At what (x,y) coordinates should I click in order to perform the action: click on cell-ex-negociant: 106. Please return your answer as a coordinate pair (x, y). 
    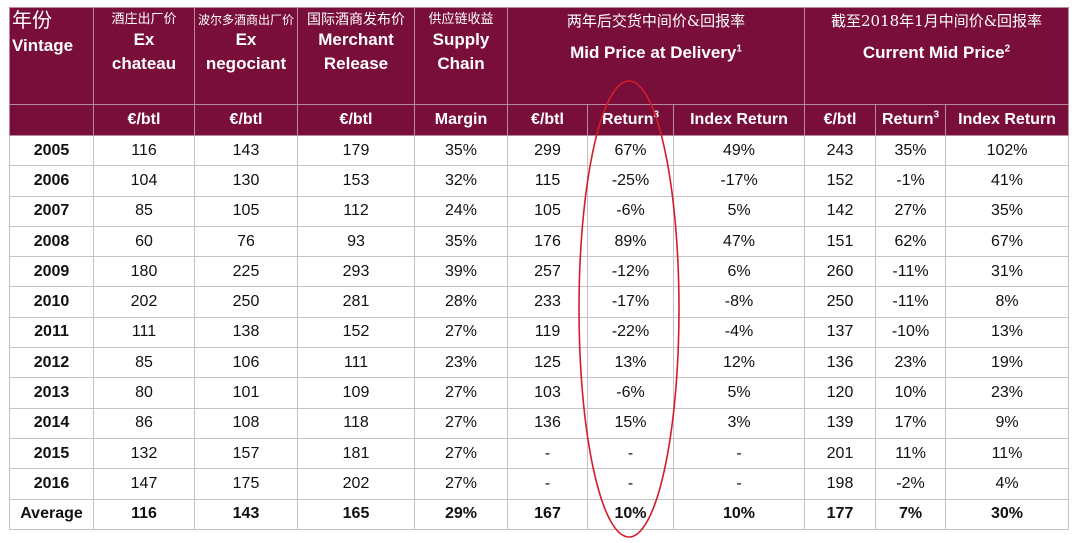
    Looking at the image, I should click on (246, 363).